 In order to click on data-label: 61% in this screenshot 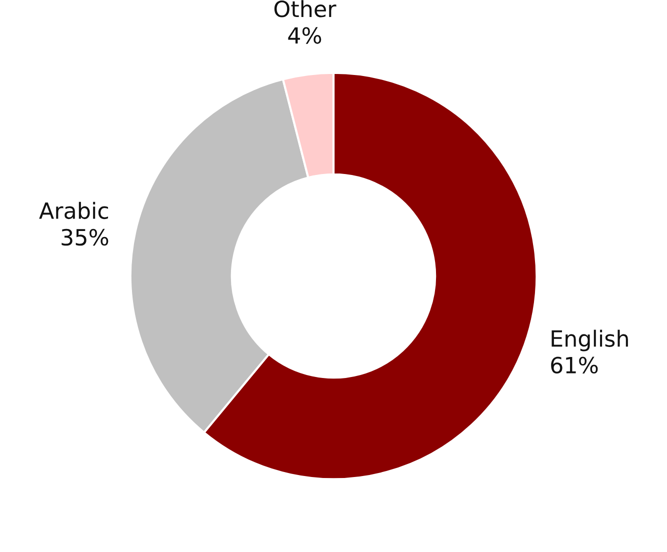, I will do `click(574, 365)`.